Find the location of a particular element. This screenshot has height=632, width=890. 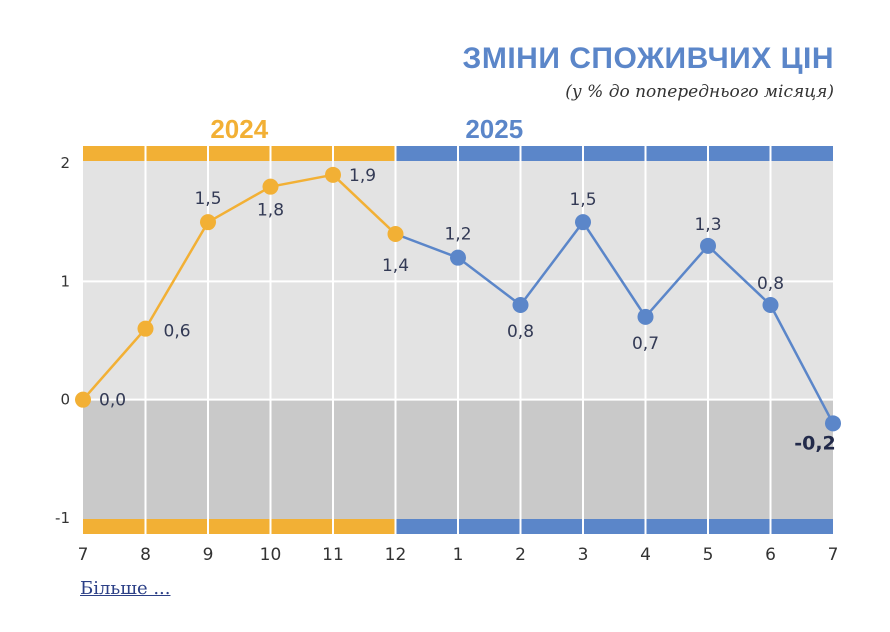

x-tick-label: 12 is located at coordinates (396, 555).